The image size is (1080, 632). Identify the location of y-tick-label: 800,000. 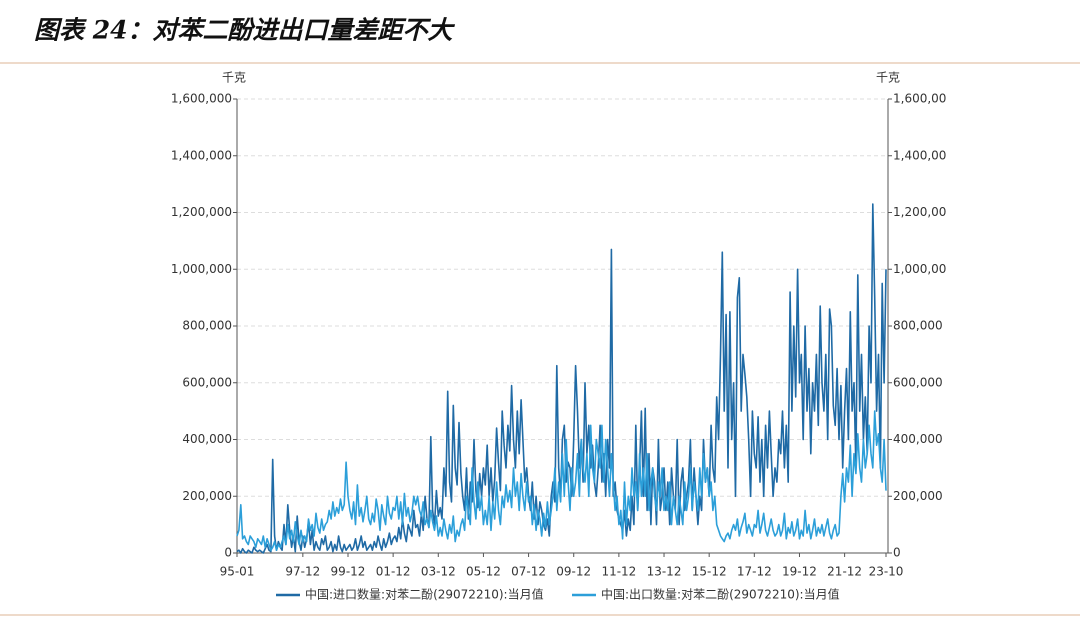
(207, 326).